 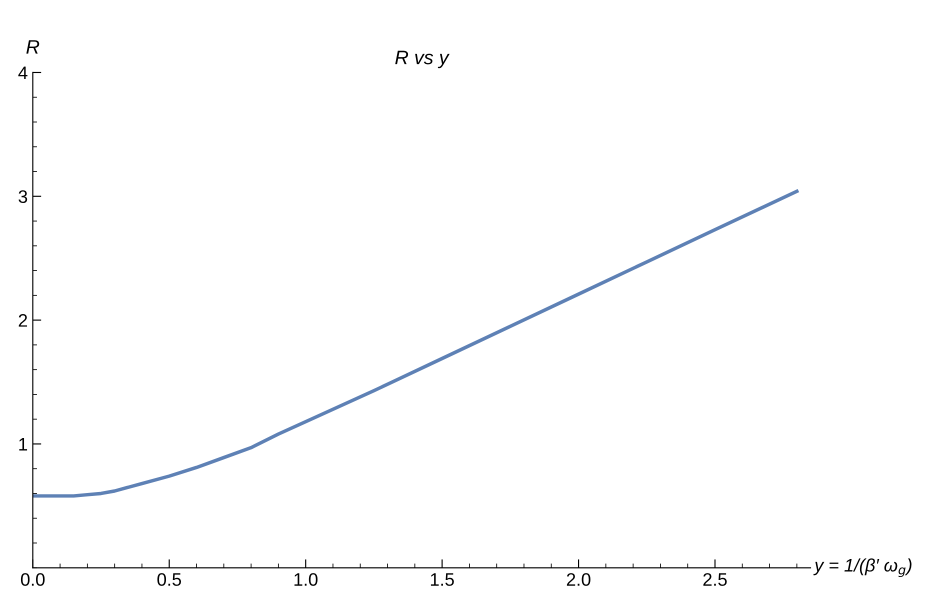 I want to click on y-tick-label: 4, so click(x=23, y=73).